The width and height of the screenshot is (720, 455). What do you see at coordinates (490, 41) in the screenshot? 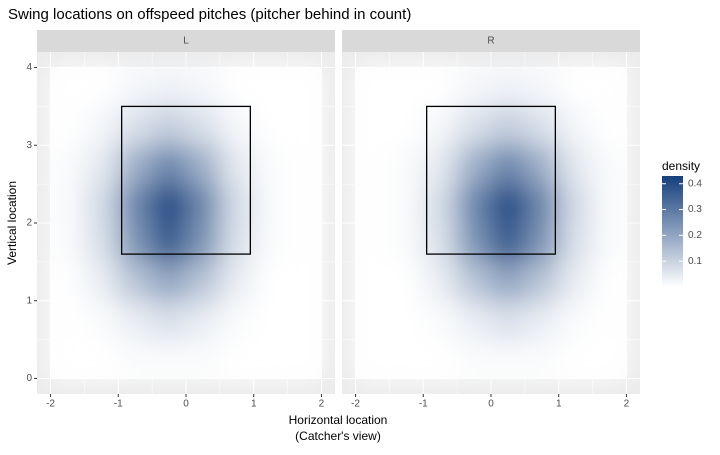
I see `strip-label: R` at bounding box center [490, 41].